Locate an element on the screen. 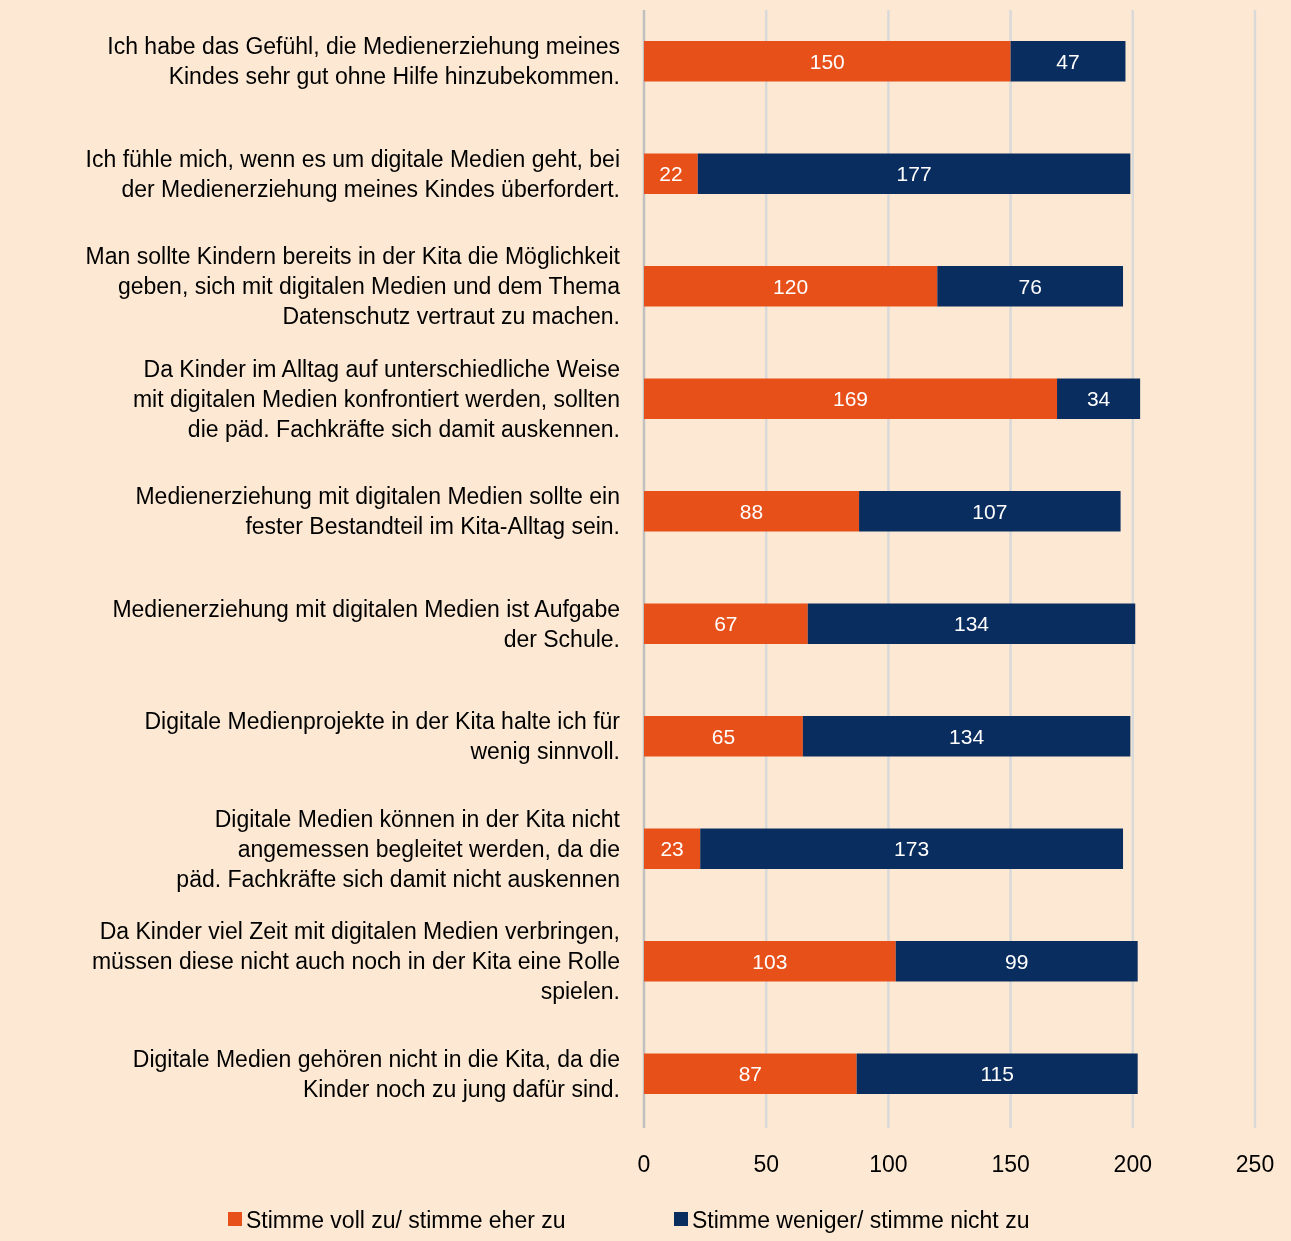  data-label: 76 is located at coordinates (1030, 286).